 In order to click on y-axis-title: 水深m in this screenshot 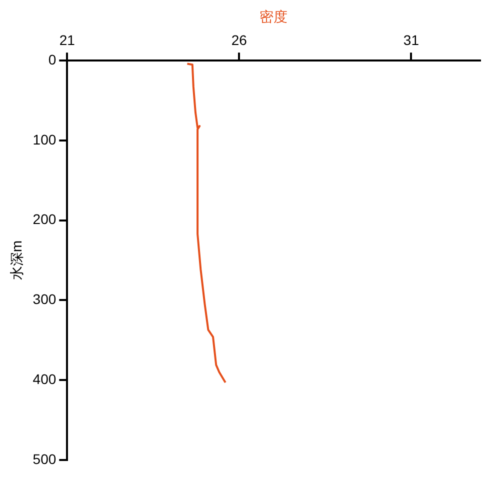, I will do `click(16, 260)`.